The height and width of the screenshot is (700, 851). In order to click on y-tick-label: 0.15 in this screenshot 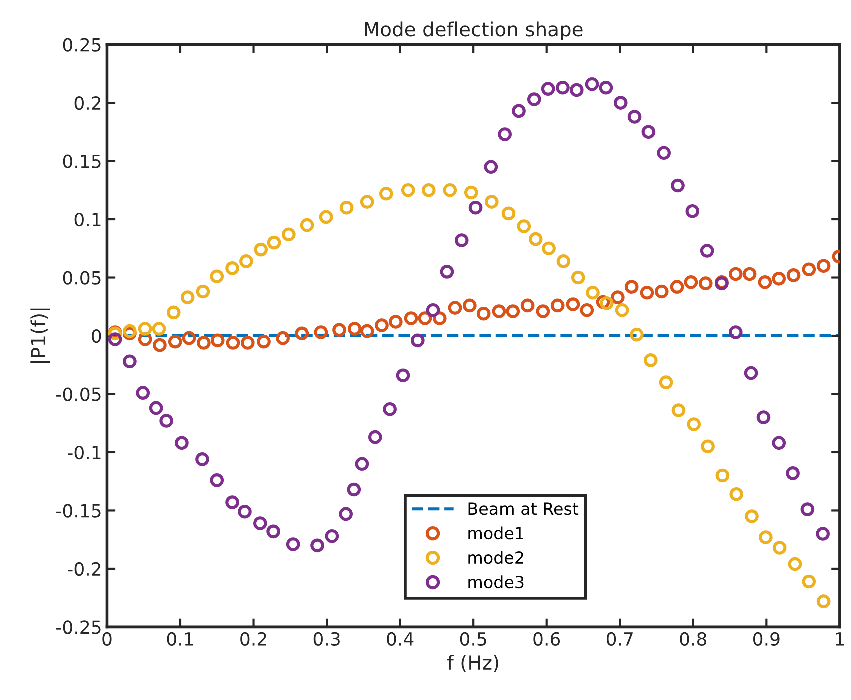, I will do `click(82, 161)`.